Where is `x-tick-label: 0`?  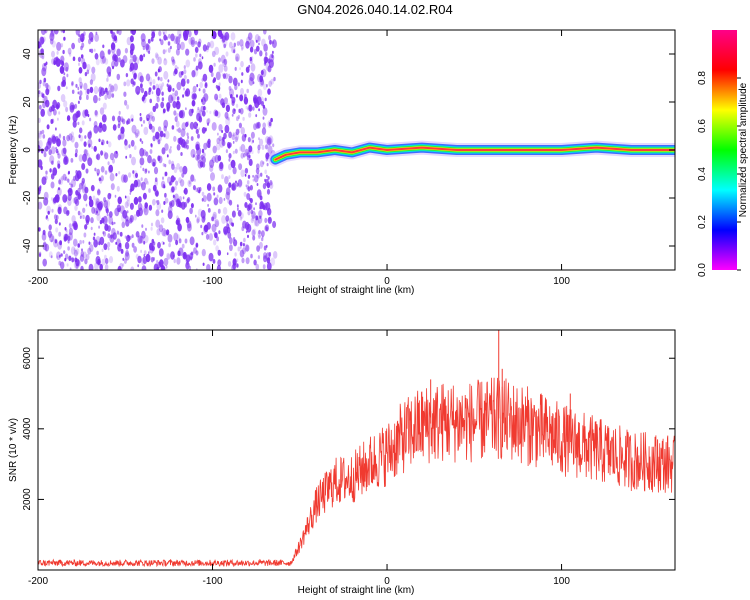
x-tick-label: 0 is located at coordinates (387, 281).